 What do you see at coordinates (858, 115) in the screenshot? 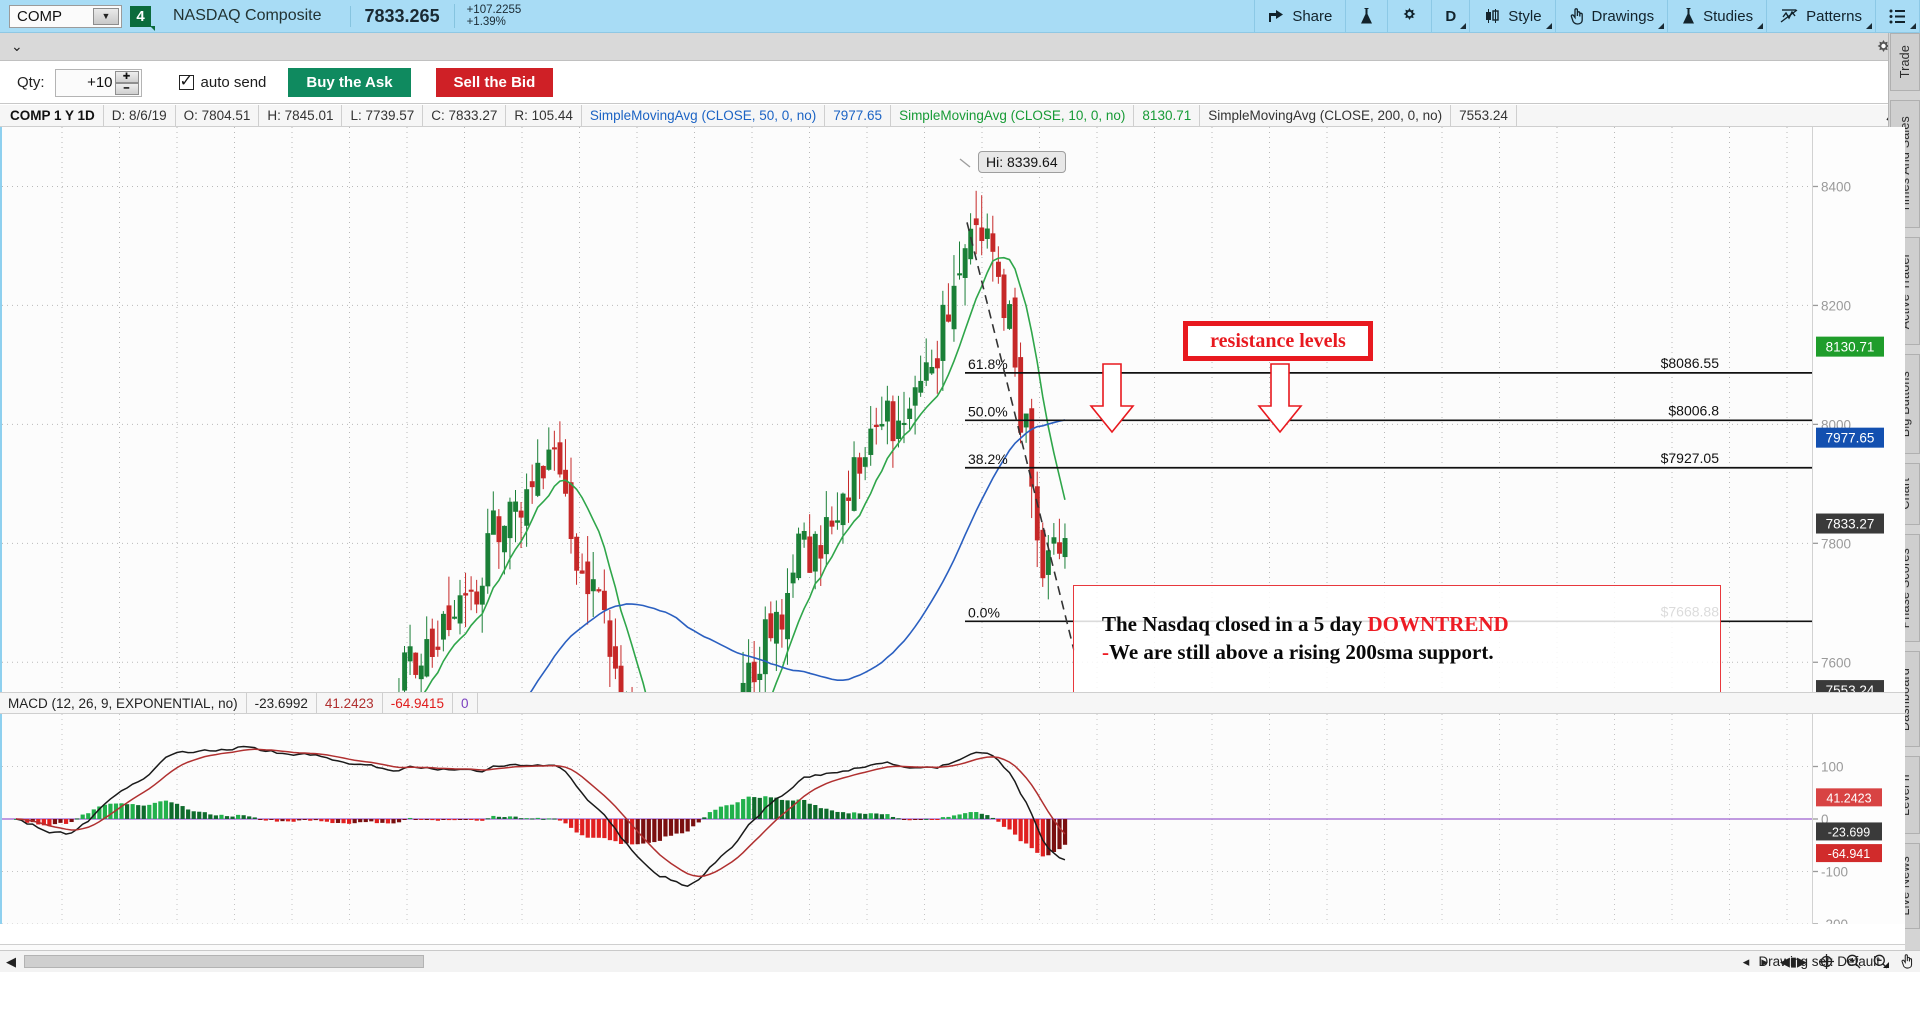
I see `study-sma50-value: 7977.65` at bounding box center [858, 115].